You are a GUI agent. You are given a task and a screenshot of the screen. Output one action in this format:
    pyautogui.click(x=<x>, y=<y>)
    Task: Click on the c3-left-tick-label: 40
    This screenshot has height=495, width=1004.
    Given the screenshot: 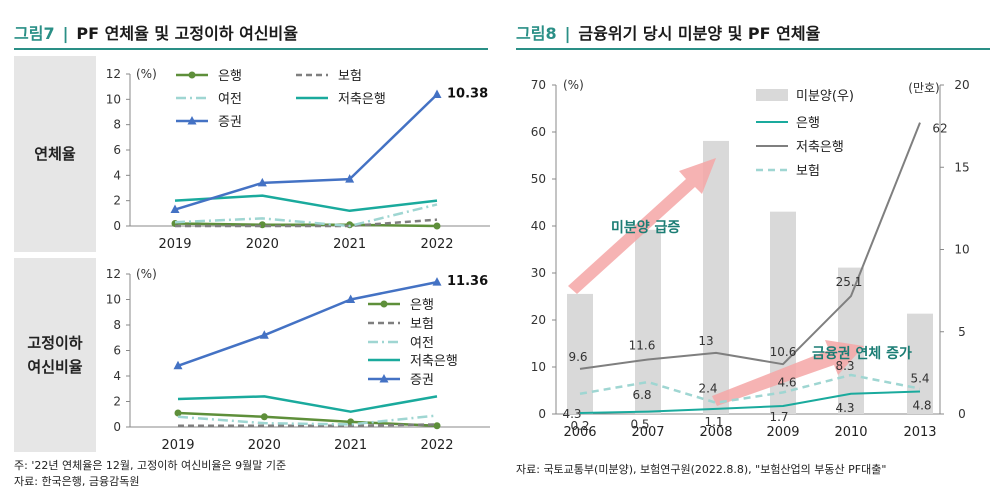 What is the action you would take?
    pyautogui.click(x=538, y=226)
    